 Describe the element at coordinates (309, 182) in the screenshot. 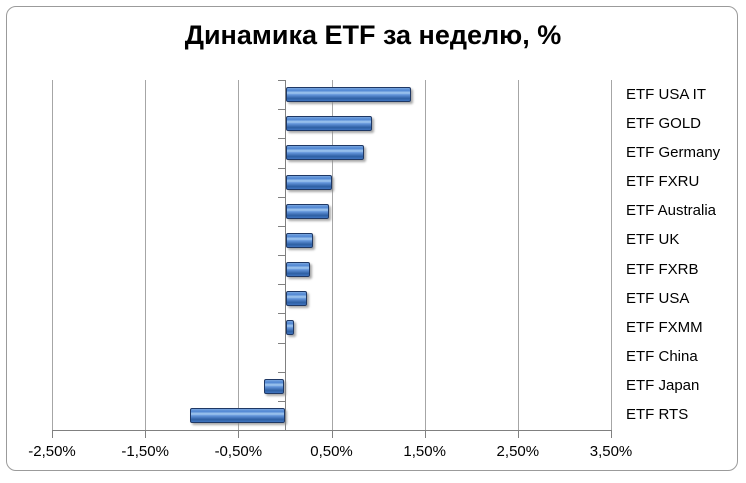

I see `bar-etf-fxru` at that location.